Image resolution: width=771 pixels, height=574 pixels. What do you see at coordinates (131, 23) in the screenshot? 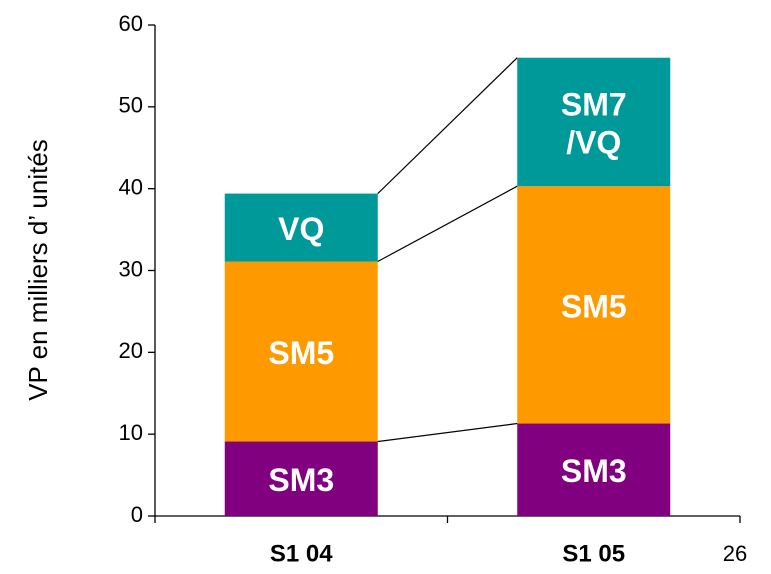
I see `y-tick-label: 60` at bounding box center [131, 23].